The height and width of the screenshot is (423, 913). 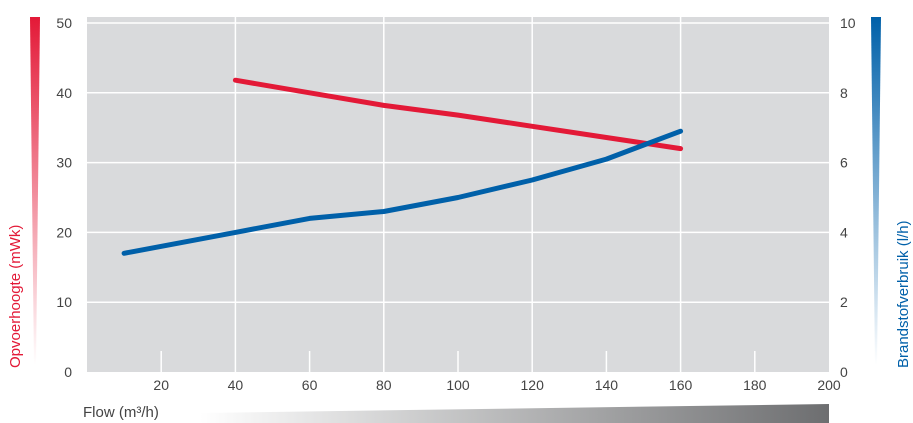 I want to click on x-tick-label: 100, so click(x=458, y=385).